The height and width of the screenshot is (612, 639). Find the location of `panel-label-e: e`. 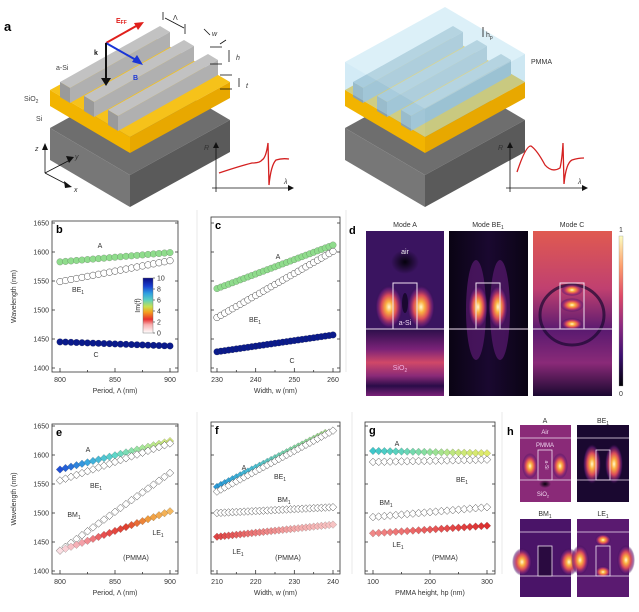

panel-label-e: e is located at coordinates (59, 433).